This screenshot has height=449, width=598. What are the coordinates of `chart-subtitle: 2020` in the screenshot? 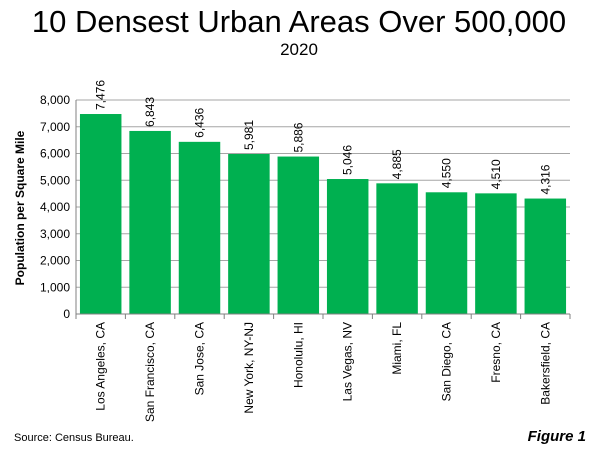 It's located at (299, 49).